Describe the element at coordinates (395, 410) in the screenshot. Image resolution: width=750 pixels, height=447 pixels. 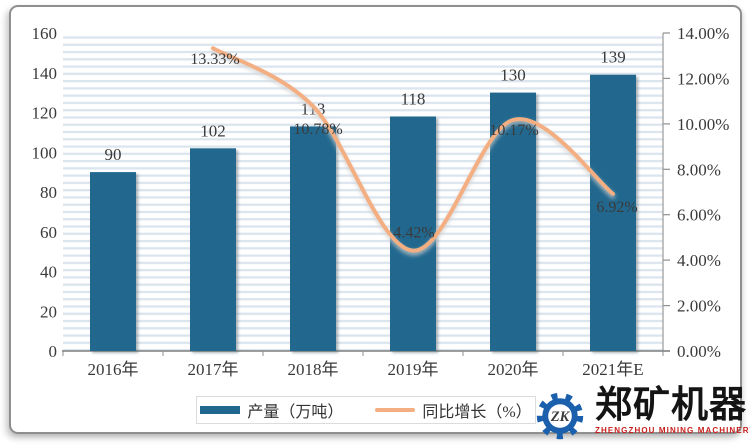
I see `legend-line-swatch` at that location.